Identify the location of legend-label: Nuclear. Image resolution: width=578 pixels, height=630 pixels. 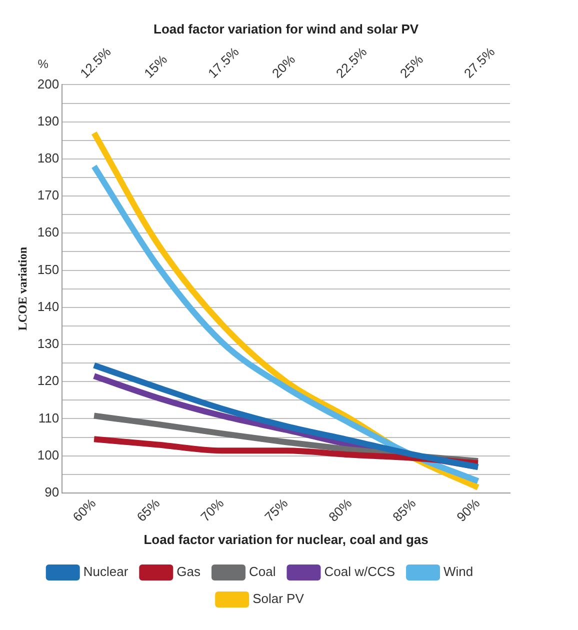
(106, 572).